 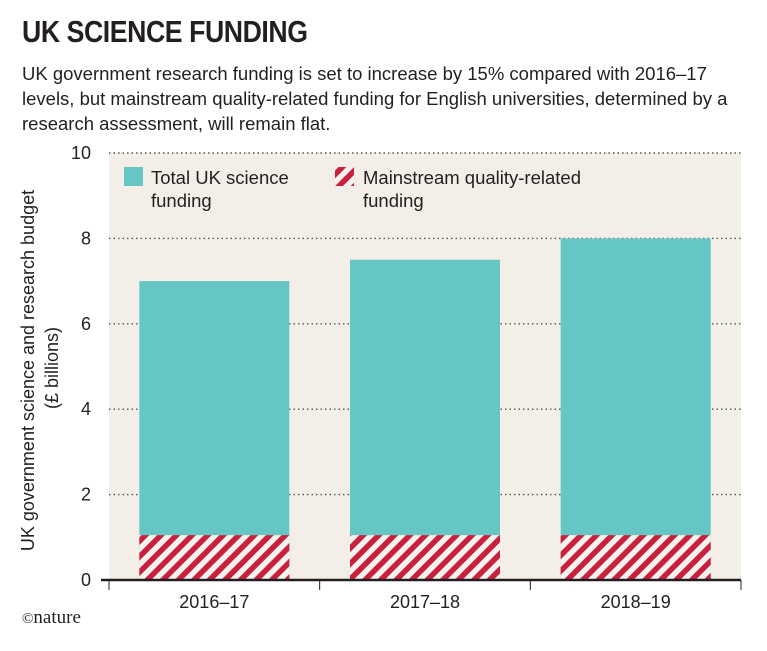 I want to click on nature-logo: nature, so click(x=57, y=617).